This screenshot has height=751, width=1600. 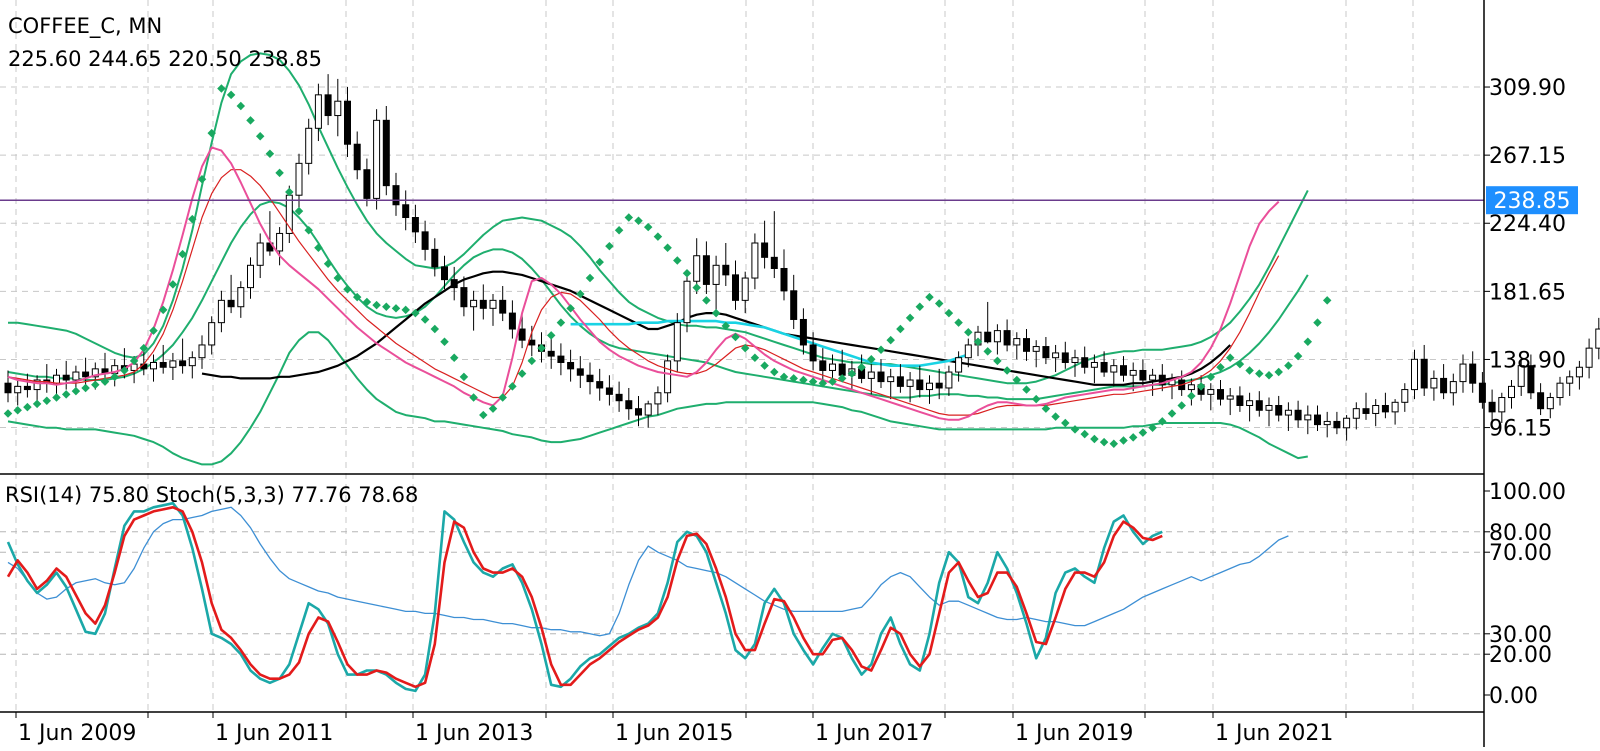 I want to click on osc-tick-label: 70.00, so click(x=1520, y=553).